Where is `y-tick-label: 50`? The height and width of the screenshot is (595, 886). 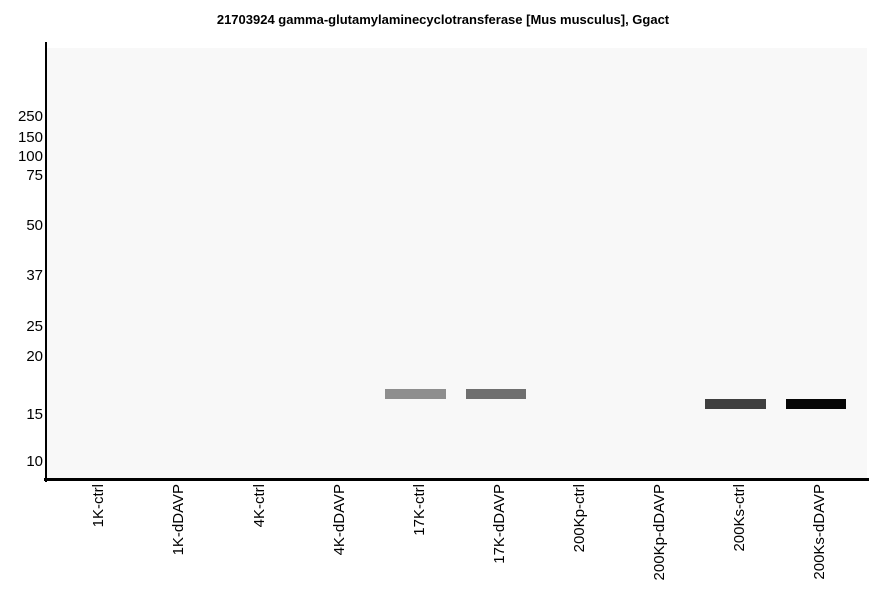
y-tick-label: 50 is located at coordinates (34, 225).